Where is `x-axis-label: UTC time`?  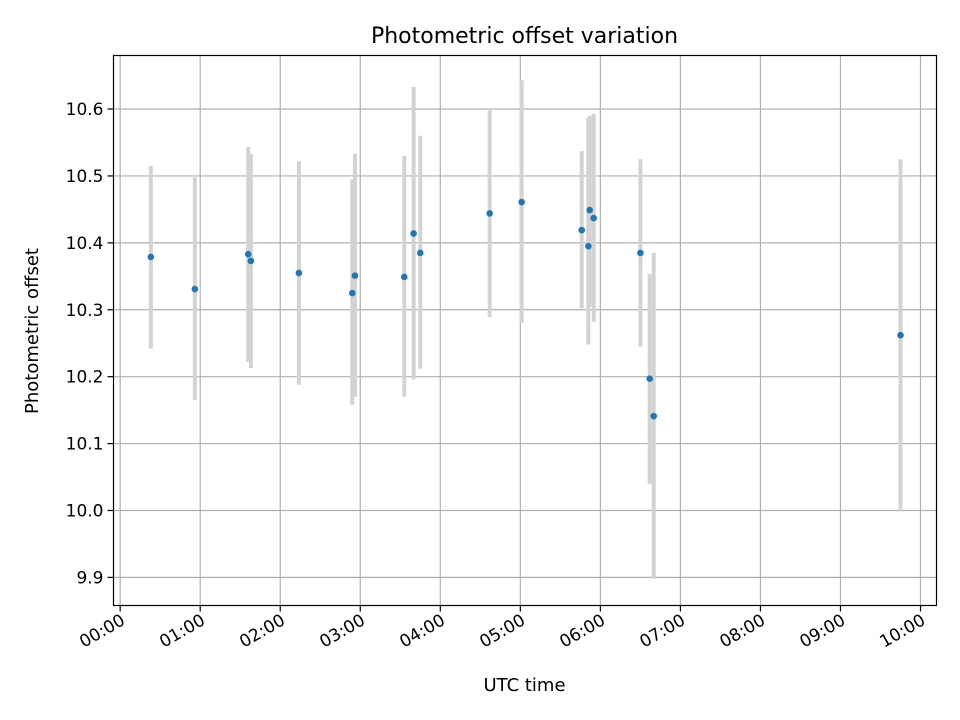
x-axis-label: UTC time is located at coordinates (524, 685).